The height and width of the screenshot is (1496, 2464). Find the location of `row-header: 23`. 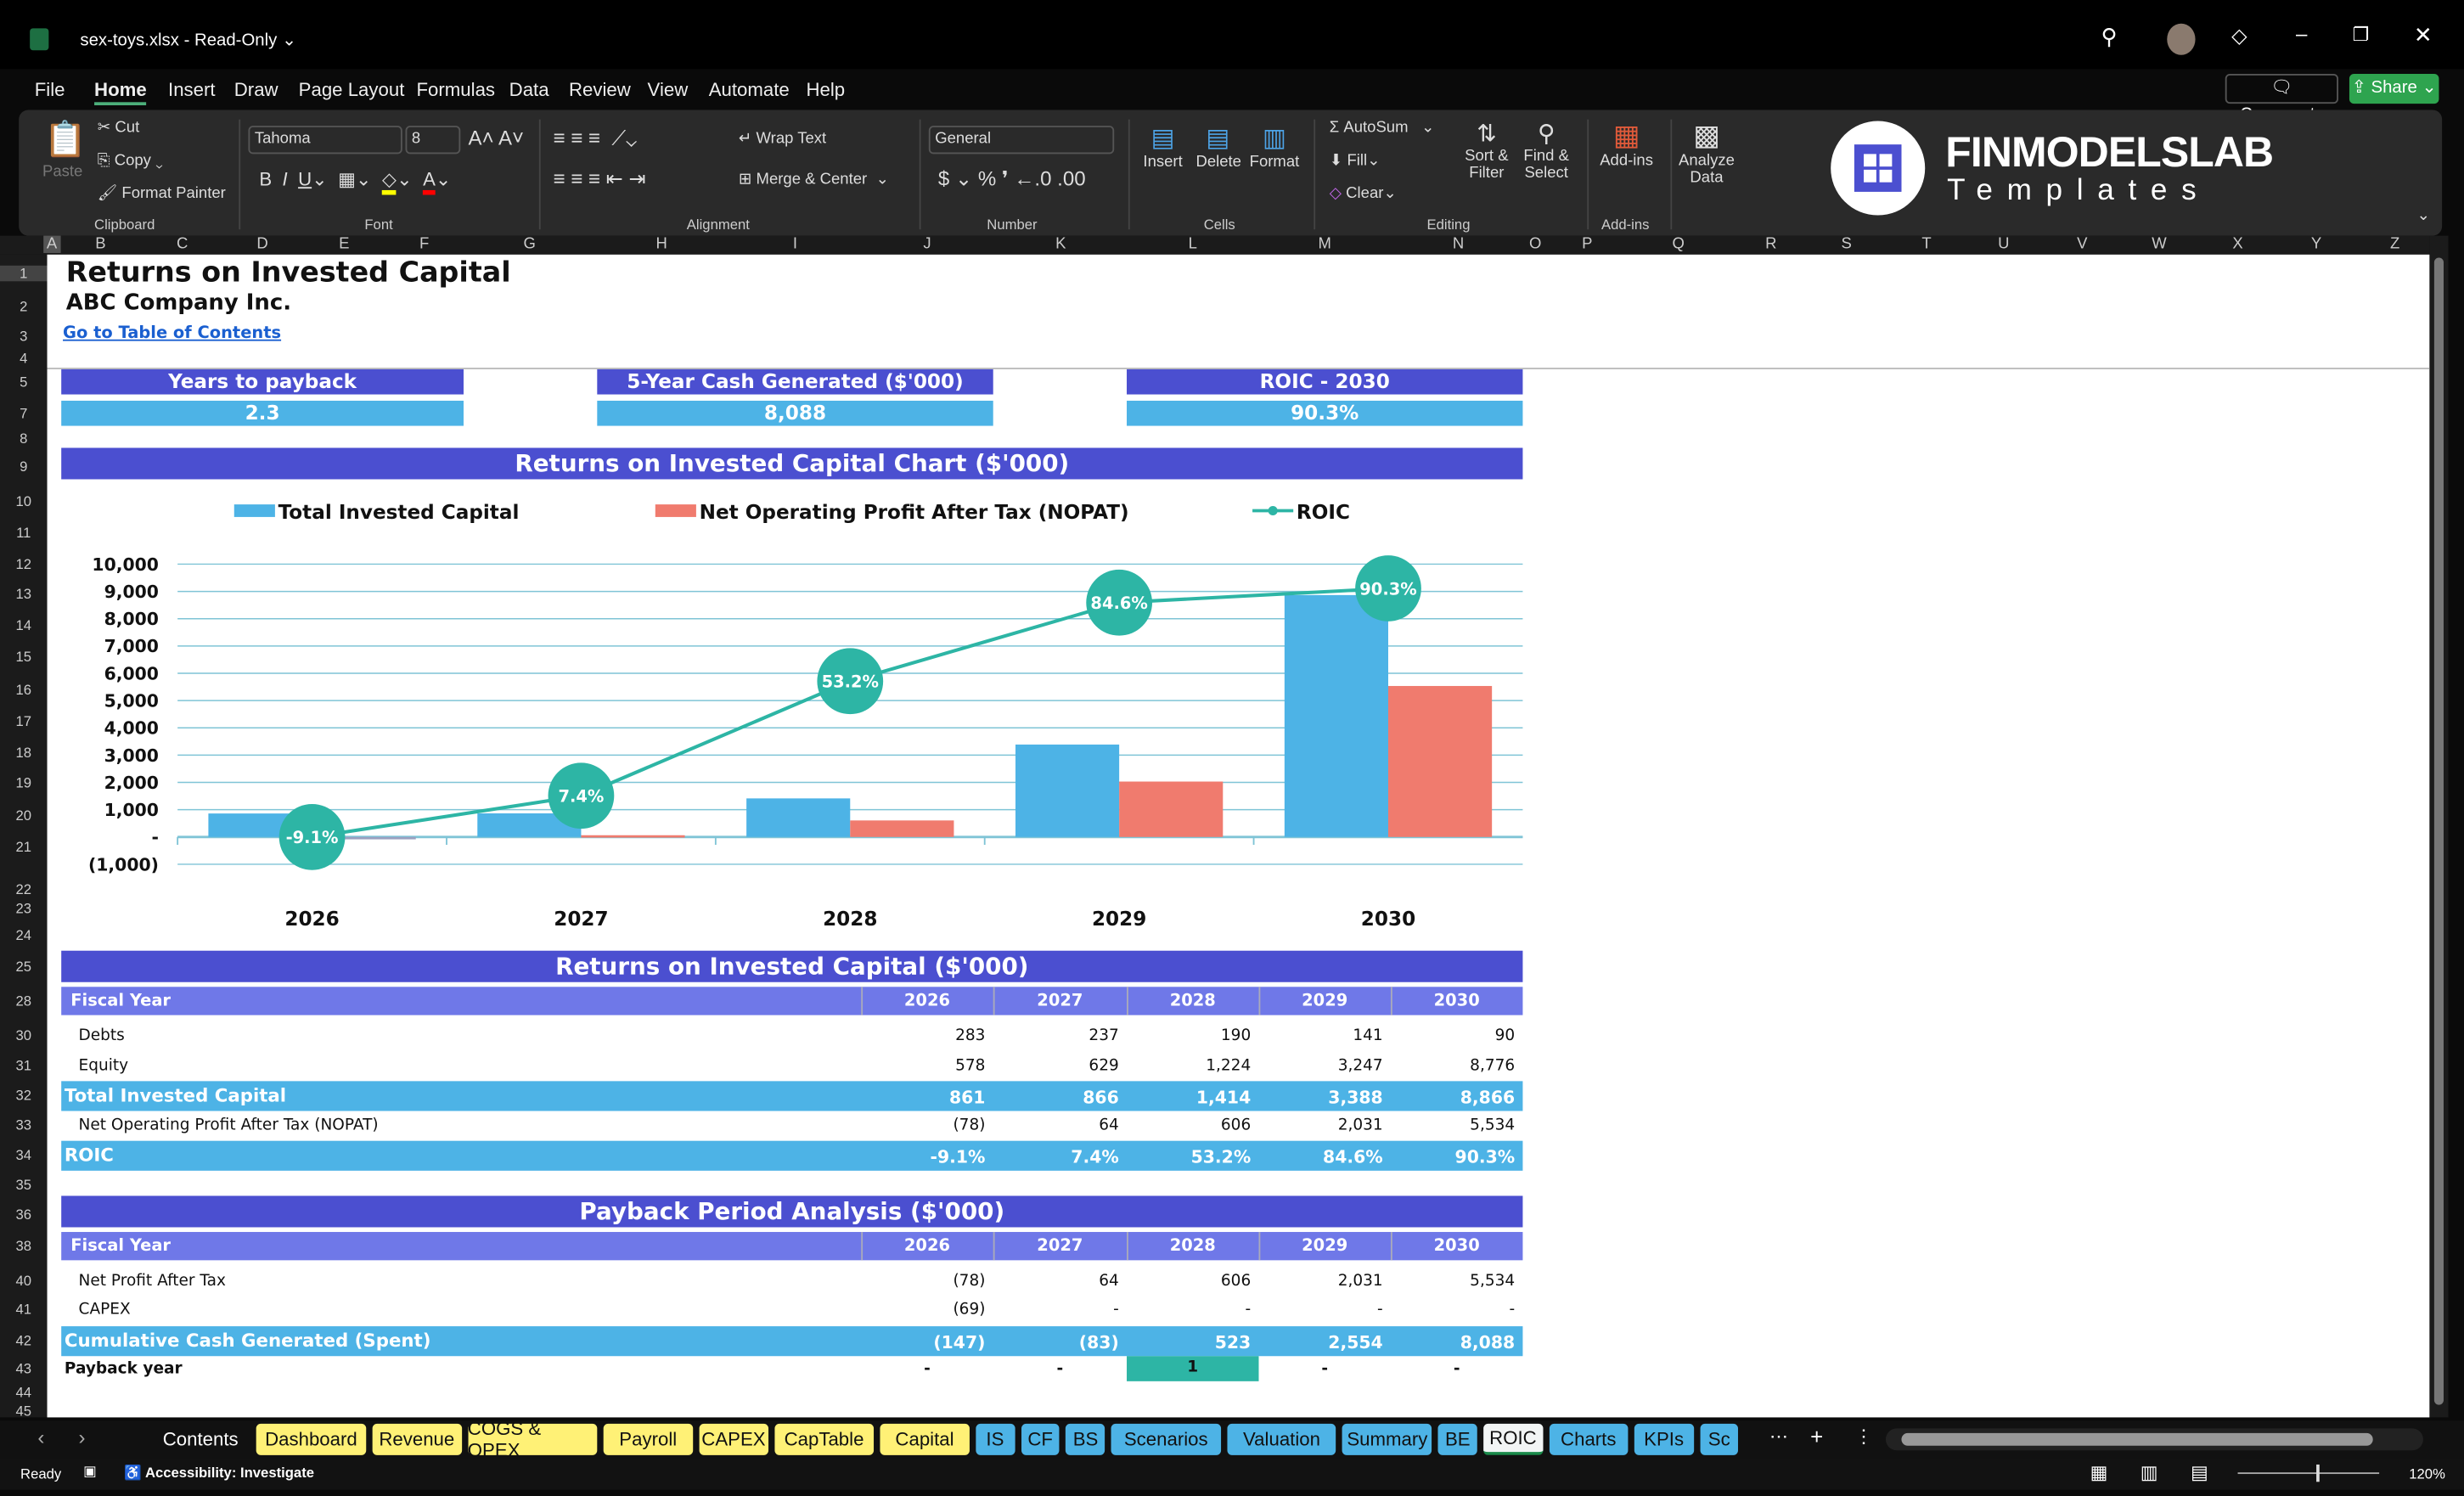

row-header: 23 is located at coordinates (23, 908).